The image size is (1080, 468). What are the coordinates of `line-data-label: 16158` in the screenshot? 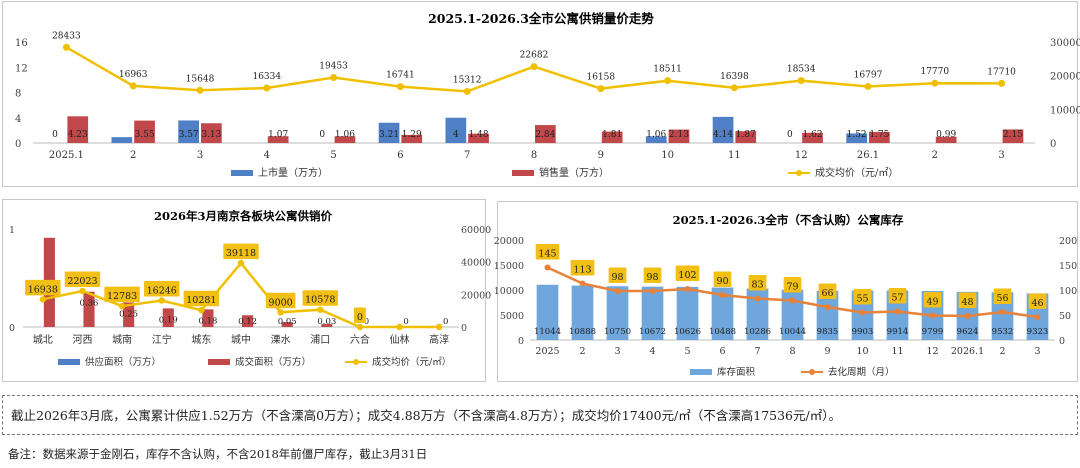 It's located at (600, 78).